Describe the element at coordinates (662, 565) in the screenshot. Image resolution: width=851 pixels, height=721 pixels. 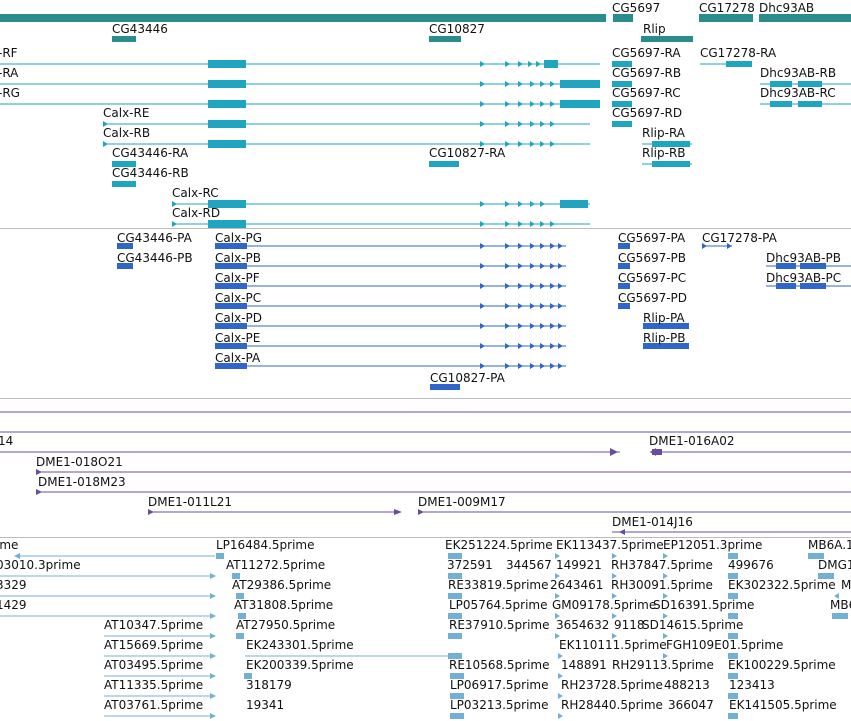
I see `est-label: RH37847.5prime` at that location.